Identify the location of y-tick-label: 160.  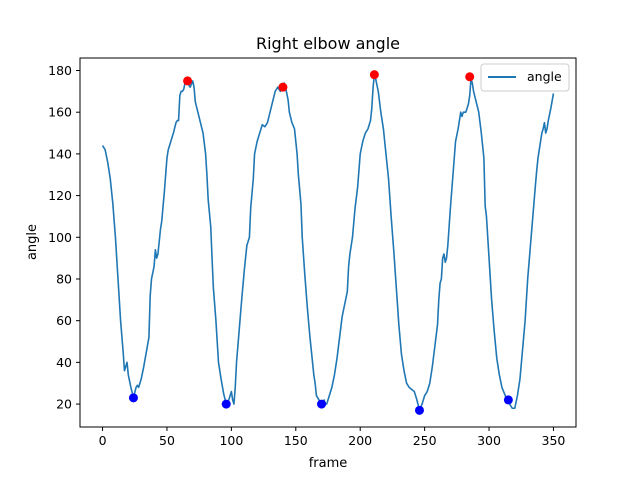
(60, 112).